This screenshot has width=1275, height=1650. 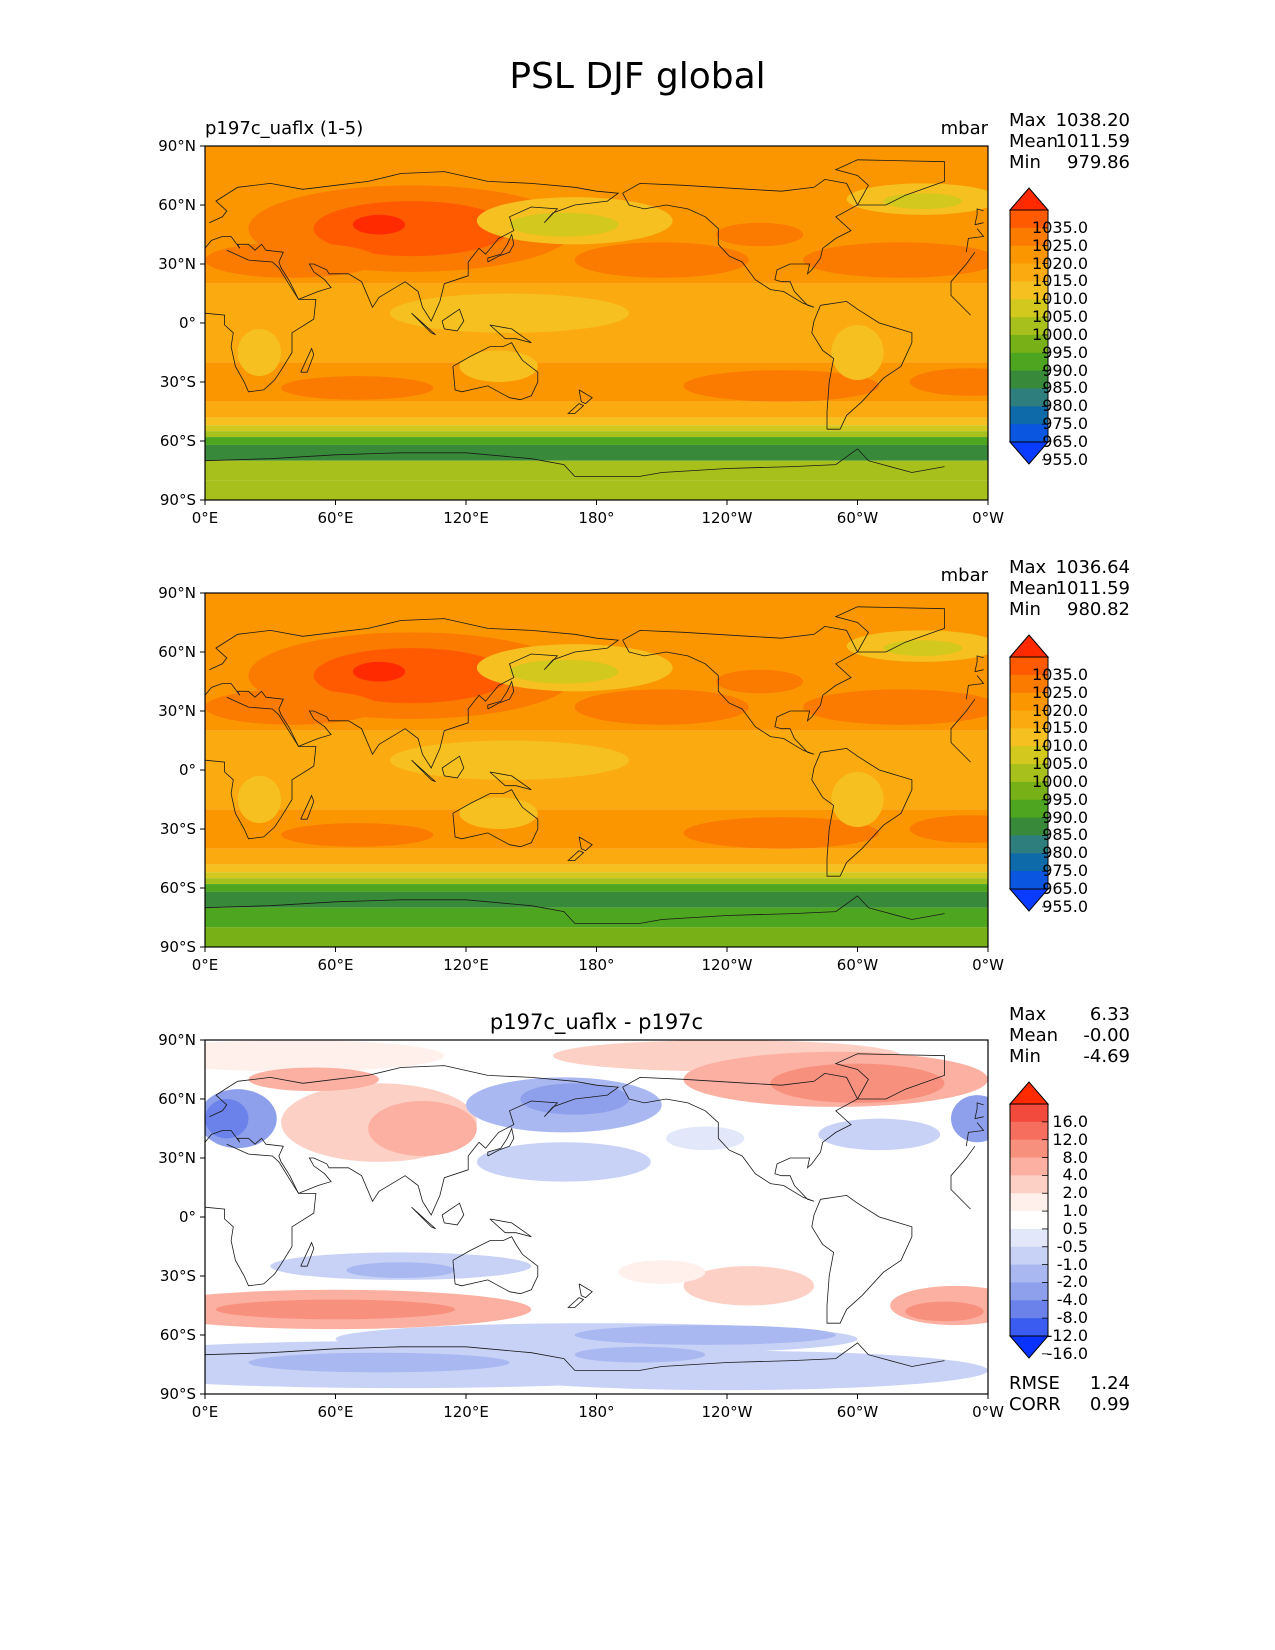 What do you see at coordinates (1070, 1139) in the screenshot?
I see `colorbar-tick-label: 12.0` at bounding box center [1070, 1139].